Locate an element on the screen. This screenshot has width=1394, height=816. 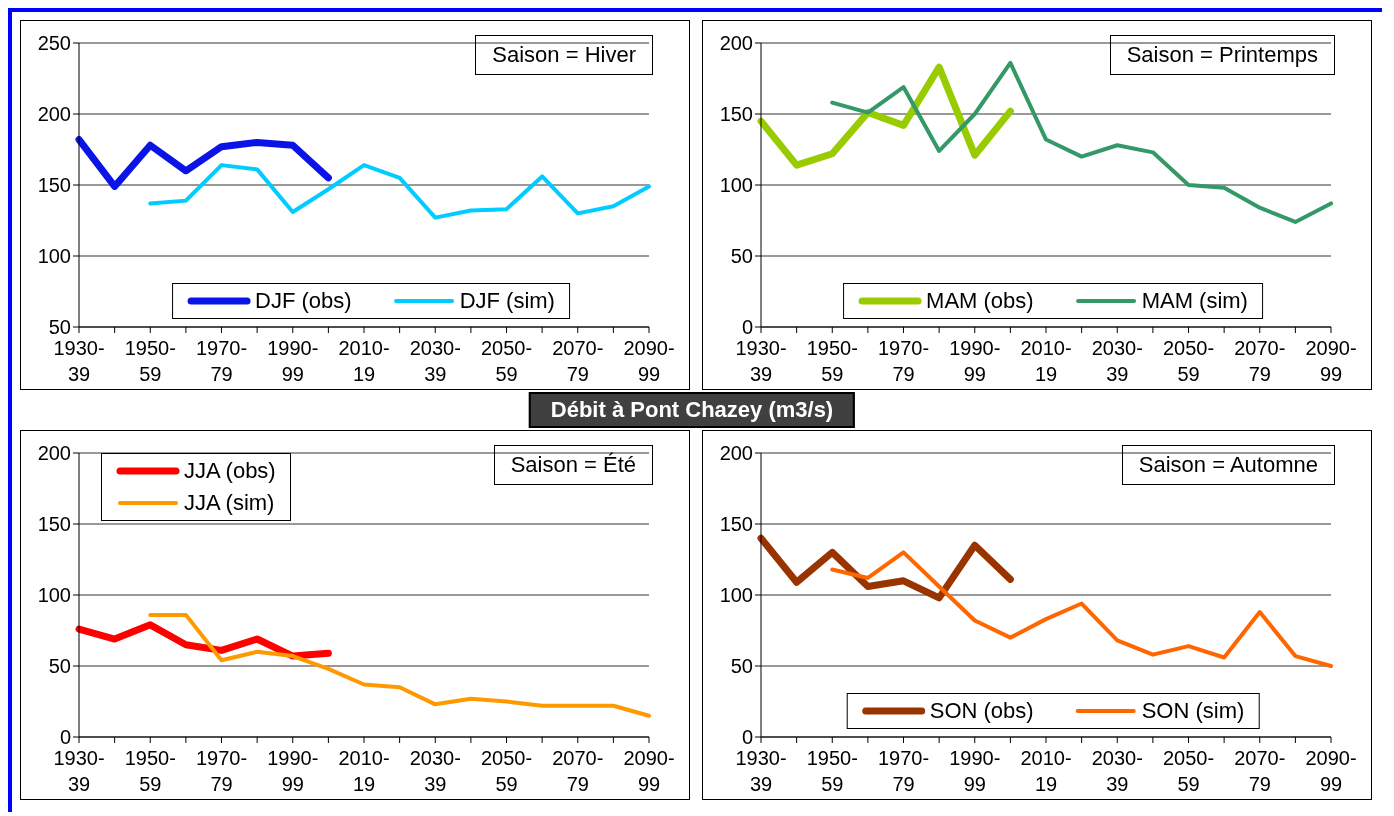
legend-label: SON (obs) is located at coordinates (981, 711).